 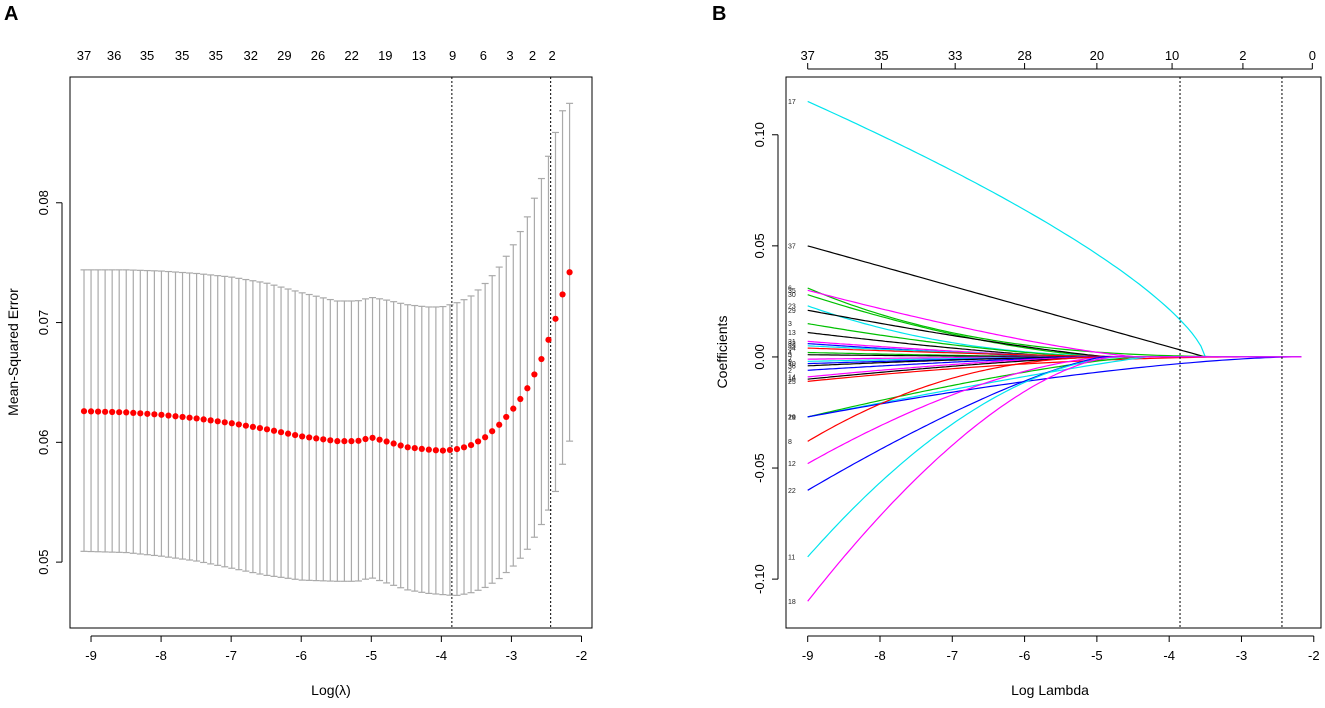 I want to click on path-label: 33, so click(x=792, y=346).